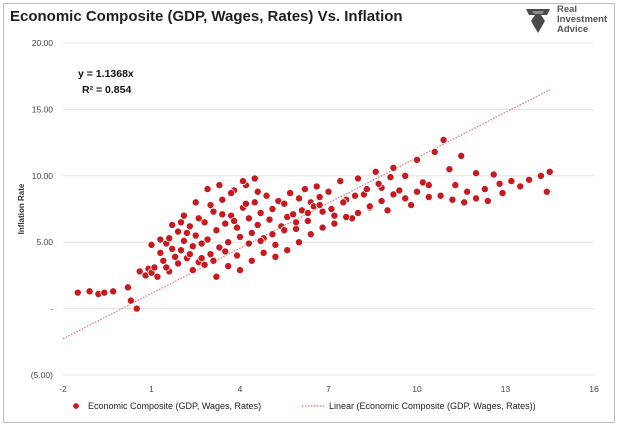  I want to click on legend-marker-scatter, so click(76, 406).